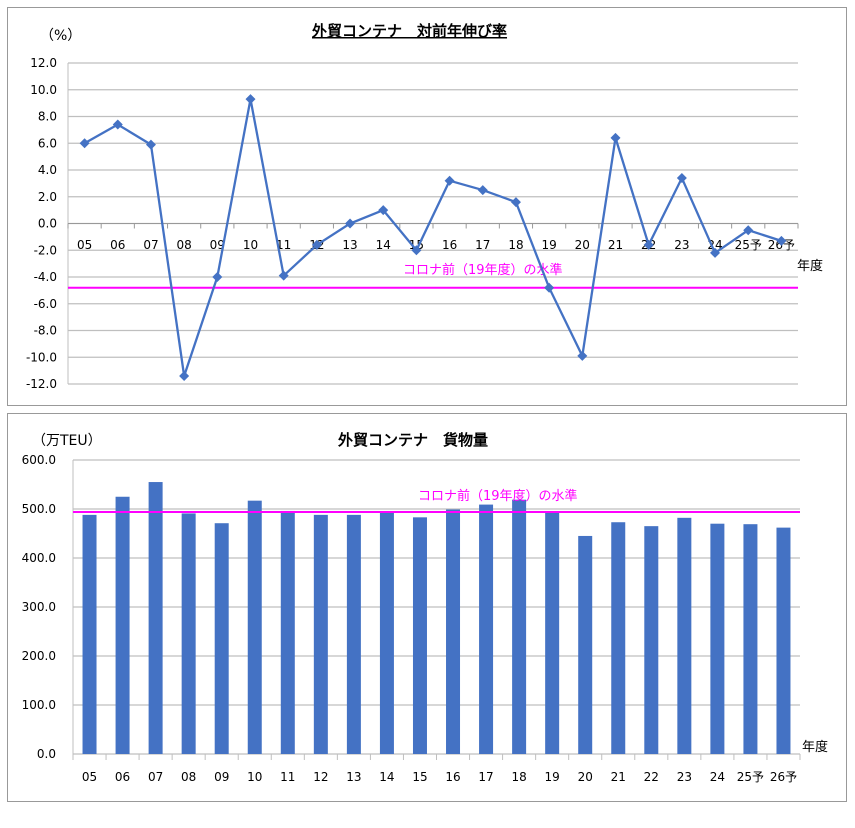 This screenshot has width=855, height=828. I want to click on x-axis-label: 年度, so click(810, 266).